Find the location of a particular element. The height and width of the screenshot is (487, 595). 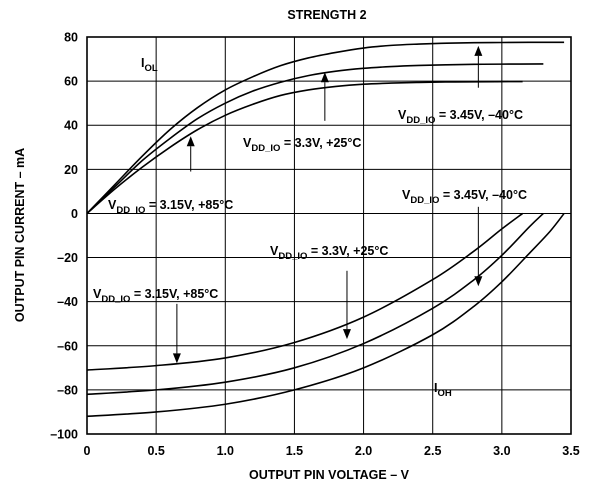

y-tick-label: –40 is located at coordinates (67, 302).